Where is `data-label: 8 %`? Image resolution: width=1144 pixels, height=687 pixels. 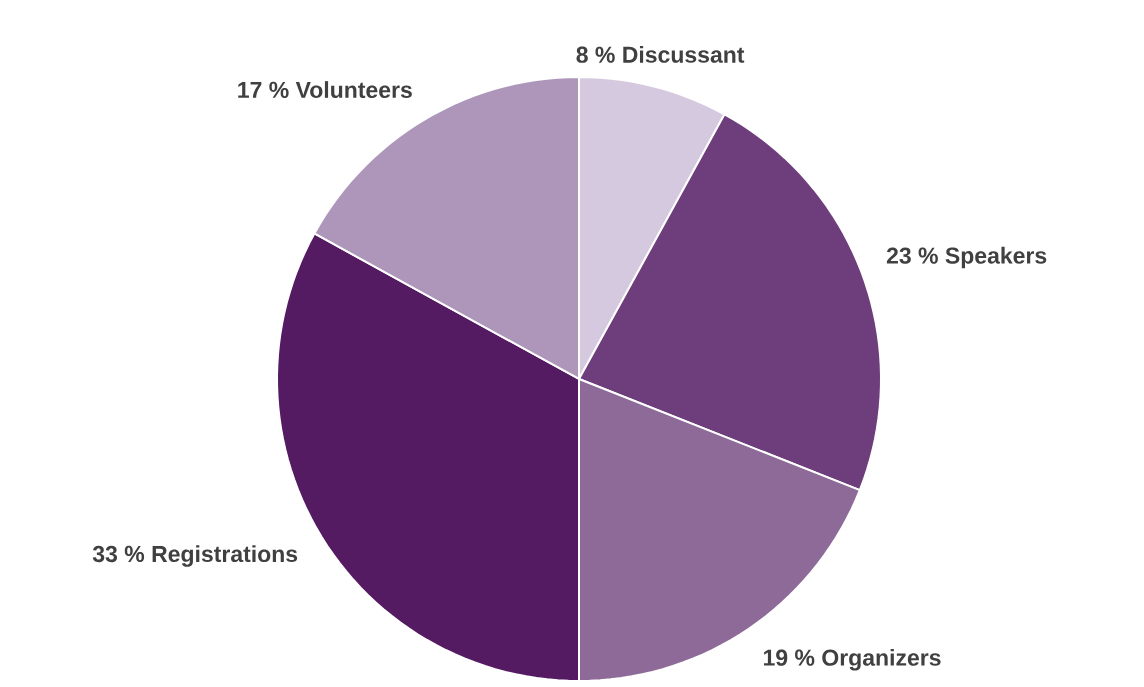 data-label: 8 % is located at coordinates (595, 54).